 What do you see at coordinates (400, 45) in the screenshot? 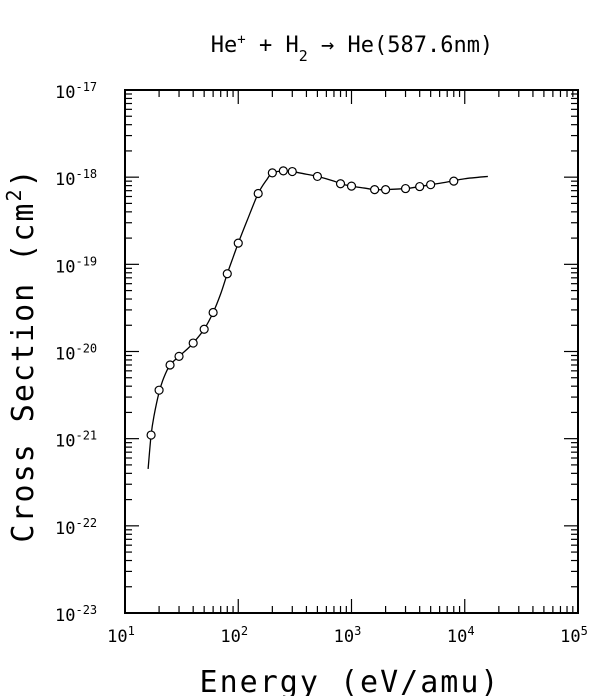
I see `title-suffix: → He(587.6nm)` at bounding box center [400, 45].